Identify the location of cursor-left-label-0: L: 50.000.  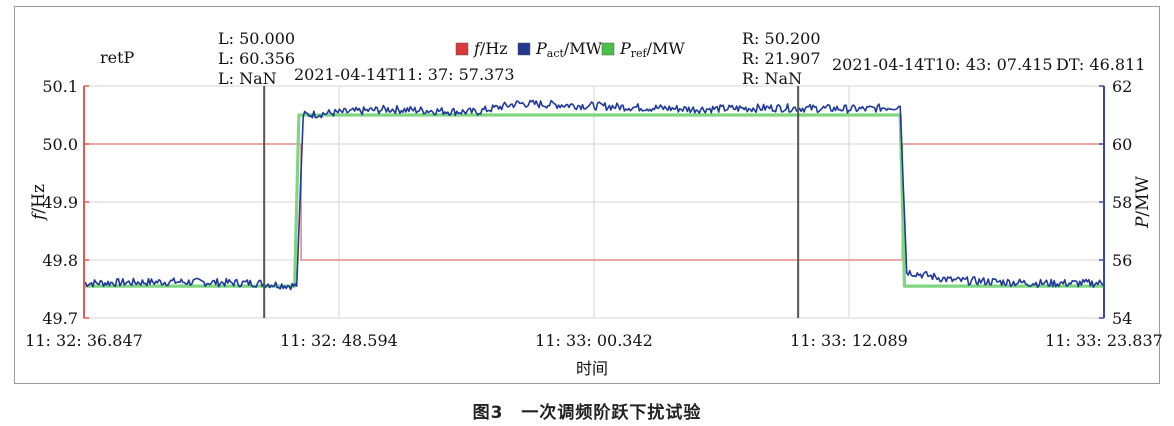
(256, 38).